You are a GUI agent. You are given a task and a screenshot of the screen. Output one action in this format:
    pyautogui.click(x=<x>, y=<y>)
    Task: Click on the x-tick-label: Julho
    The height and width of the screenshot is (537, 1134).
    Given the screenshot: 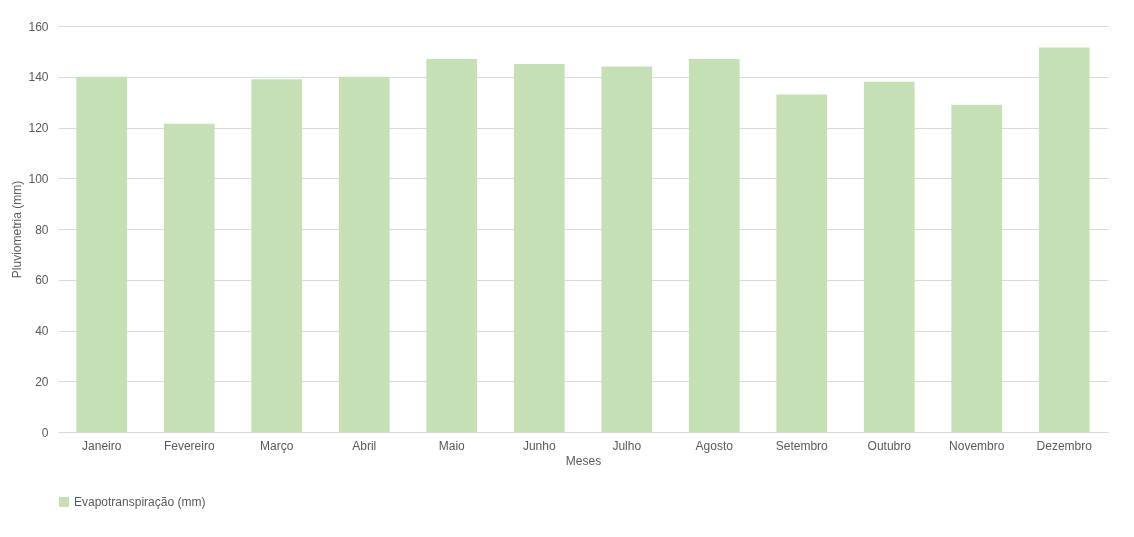 What is the action you would take?
    pyautogui.click(x=627, y=445)
    